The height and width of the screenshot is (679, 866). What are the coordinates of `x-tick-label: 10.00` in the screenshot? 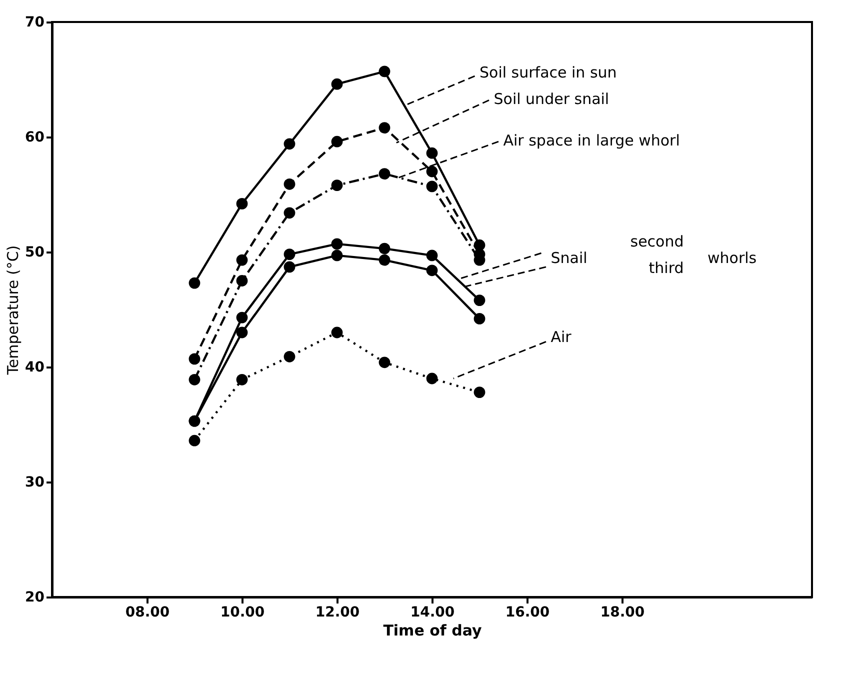 It's located at (242, 612).